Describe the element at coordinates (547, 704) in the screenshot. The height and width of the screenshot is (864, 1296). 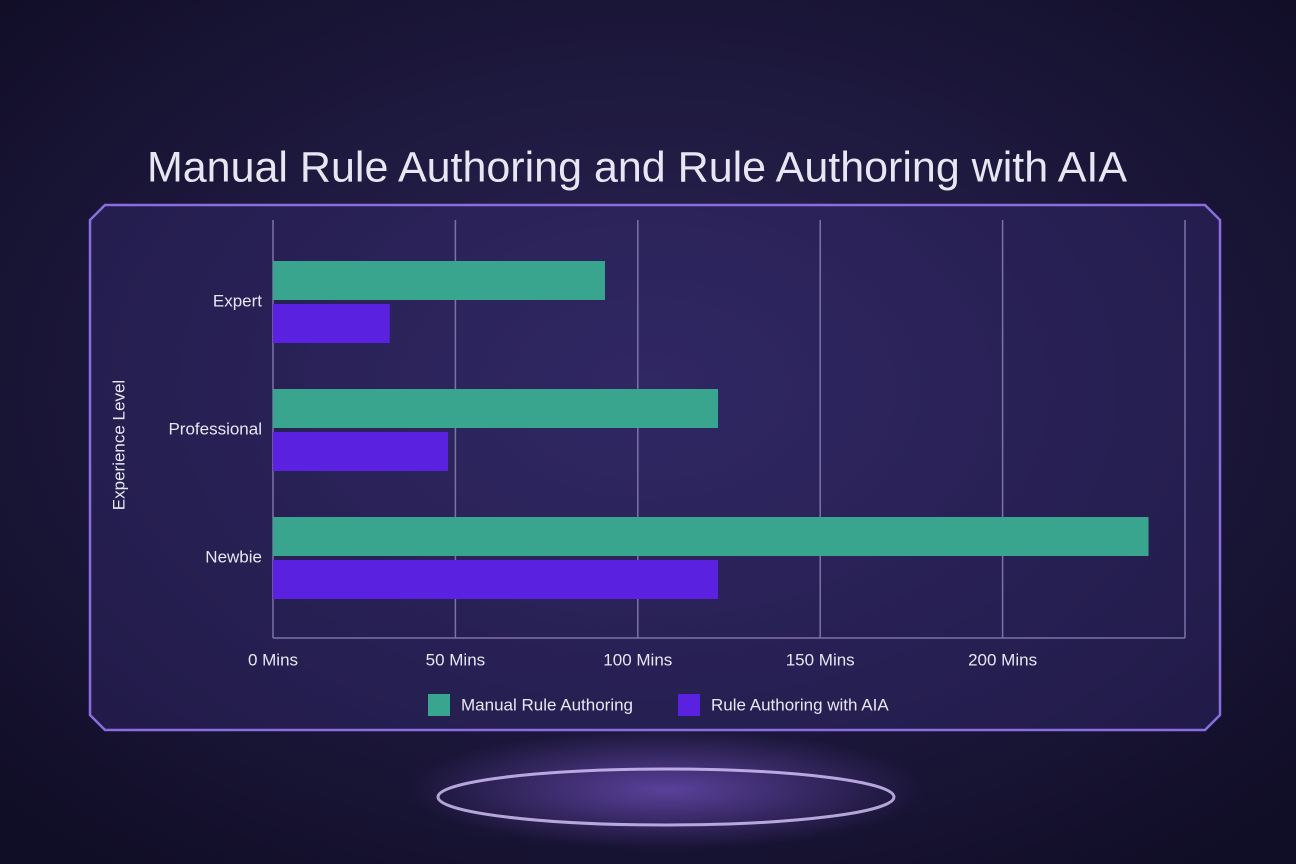
I see `legend-label: Manual Rule Authoring` at that location.